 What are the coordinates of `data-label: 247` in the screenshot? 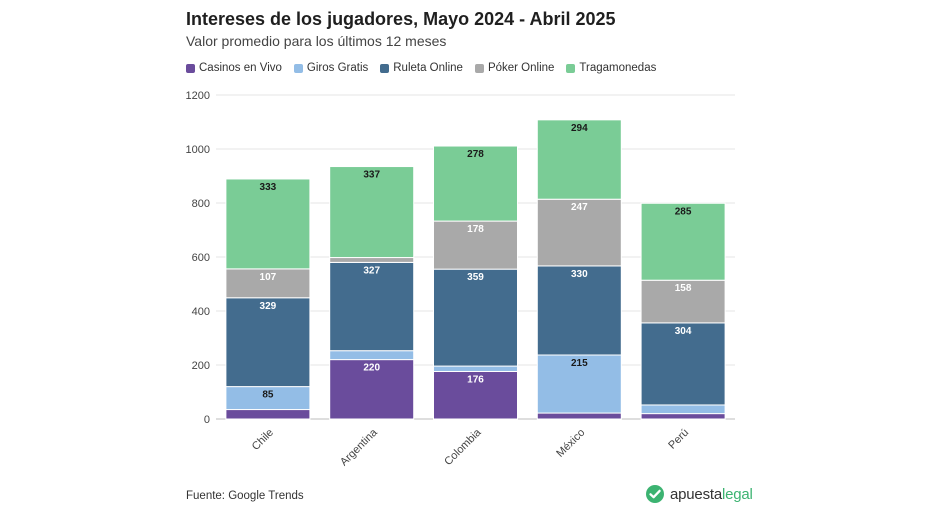 It's located at (579, 207).